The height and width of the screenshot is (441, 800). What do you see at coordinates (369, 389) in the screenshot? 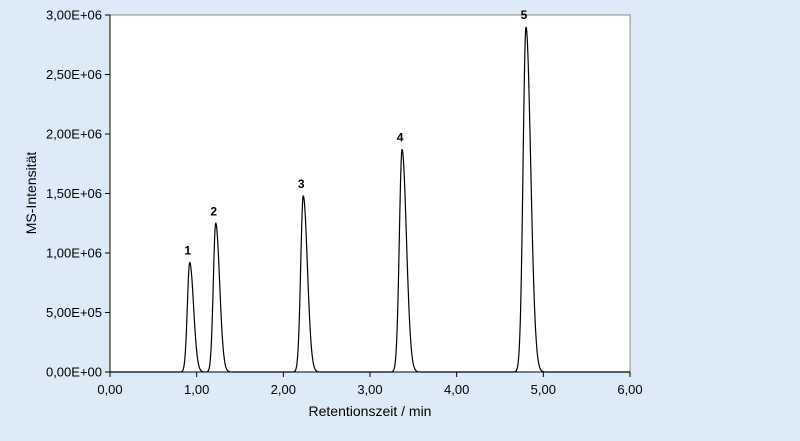
I see `x-tick-label: 3,00` at bounding box center [369, 389].